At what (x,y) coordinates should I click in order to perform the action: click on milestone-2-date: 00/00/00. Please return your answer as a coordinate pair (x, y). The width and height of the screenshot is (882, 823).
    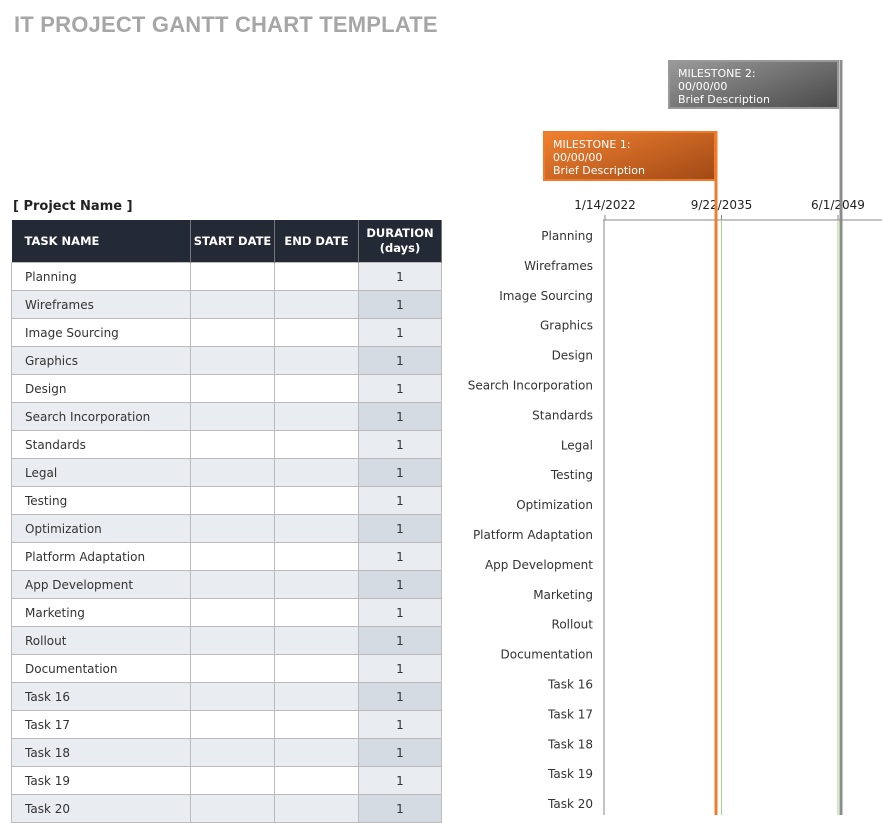
    Looking at the image, I should click on (703, 86).